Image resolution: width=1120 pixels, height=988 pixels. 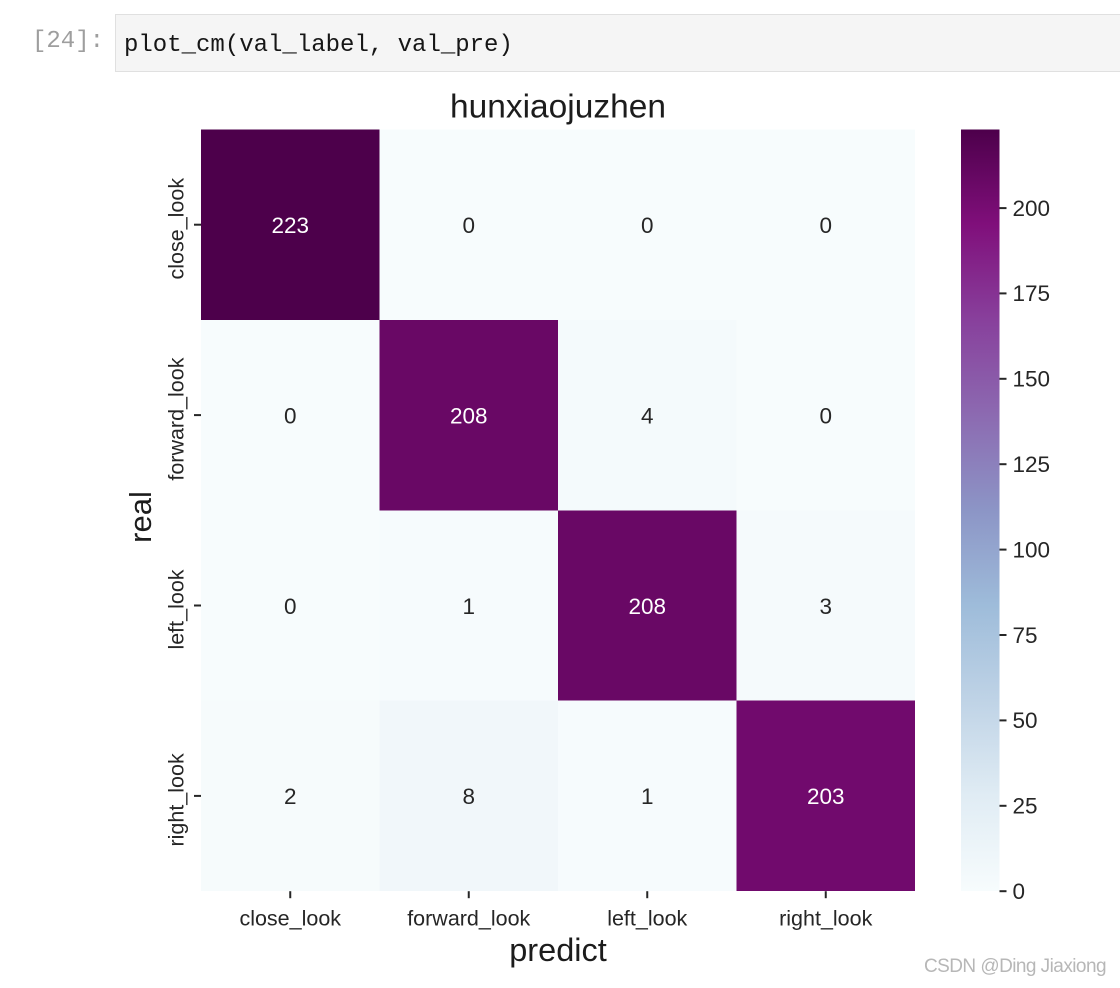 I want to click on svg-text: 75, so click(x=1025, y=635).